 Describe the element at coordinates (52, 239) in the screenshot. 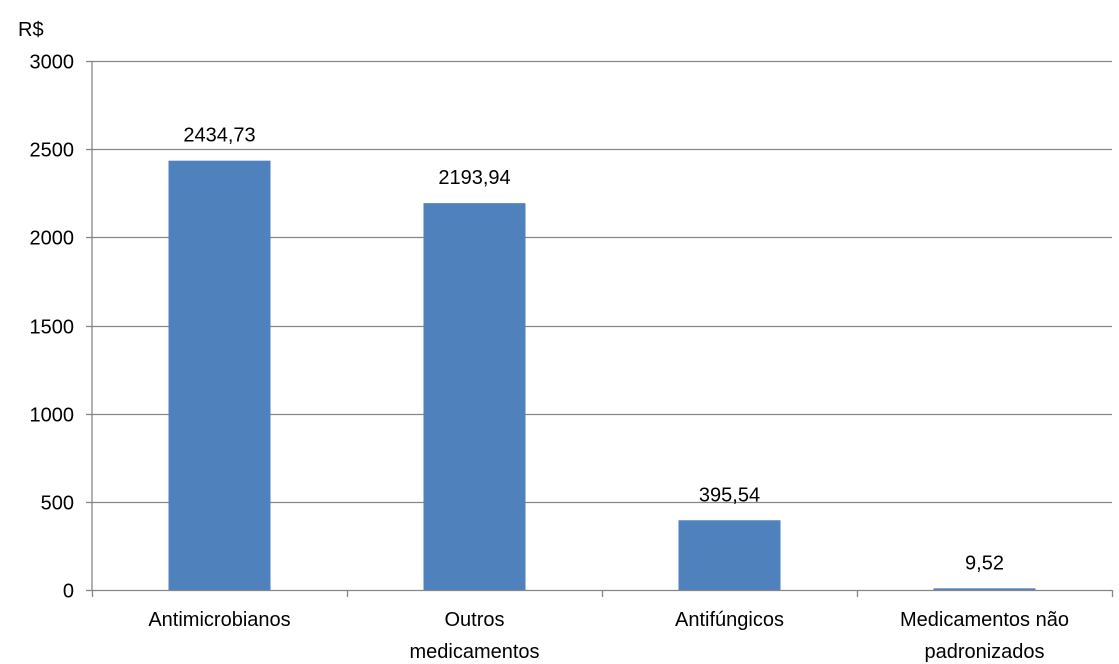

I see `y-tick-label: 2000` at that location.